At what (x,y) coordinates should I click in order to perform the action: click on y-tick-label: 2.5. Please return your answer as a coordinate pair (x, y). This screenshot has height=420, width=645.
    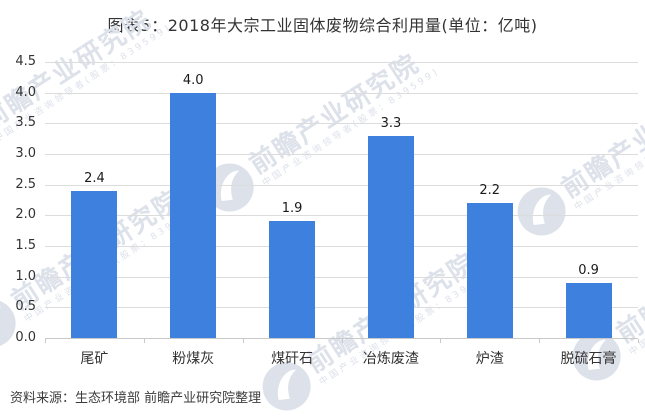
    Looking at the image, I should click on (25, 184).